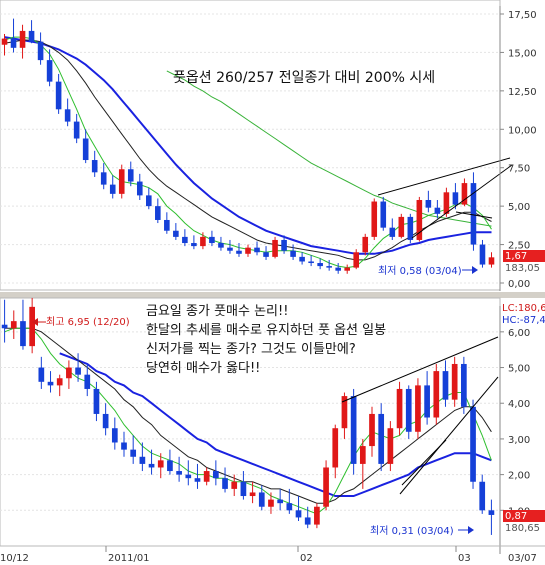  I want to click on bottom-high-label: 최고 6,95 (12/20), so click(88, 322).